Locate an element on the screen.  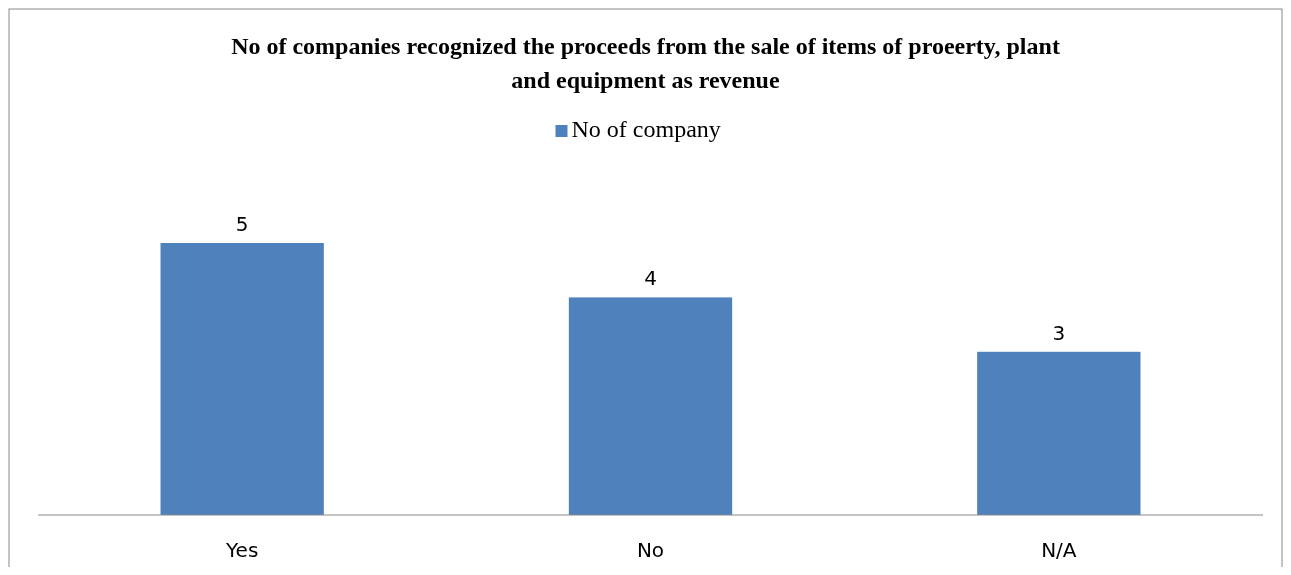
chart-title: No of companies recognized the proceeds from the sale of items of proeerty, plant and equipment as revenue is located at coordinates (645, 63).